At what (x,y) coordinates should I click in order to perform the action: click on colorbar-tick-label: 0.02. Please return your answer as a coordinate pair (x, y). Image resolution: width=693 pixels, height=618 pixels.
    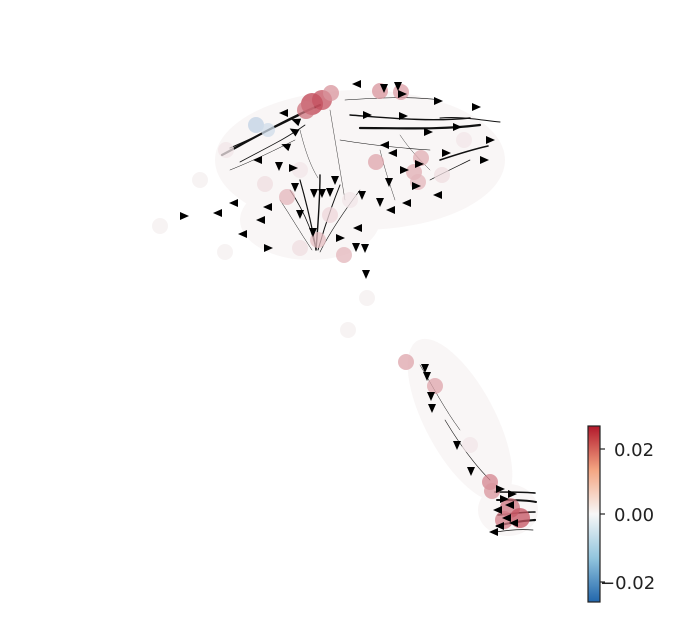
    Looking at the image, I should click on (634, 450).